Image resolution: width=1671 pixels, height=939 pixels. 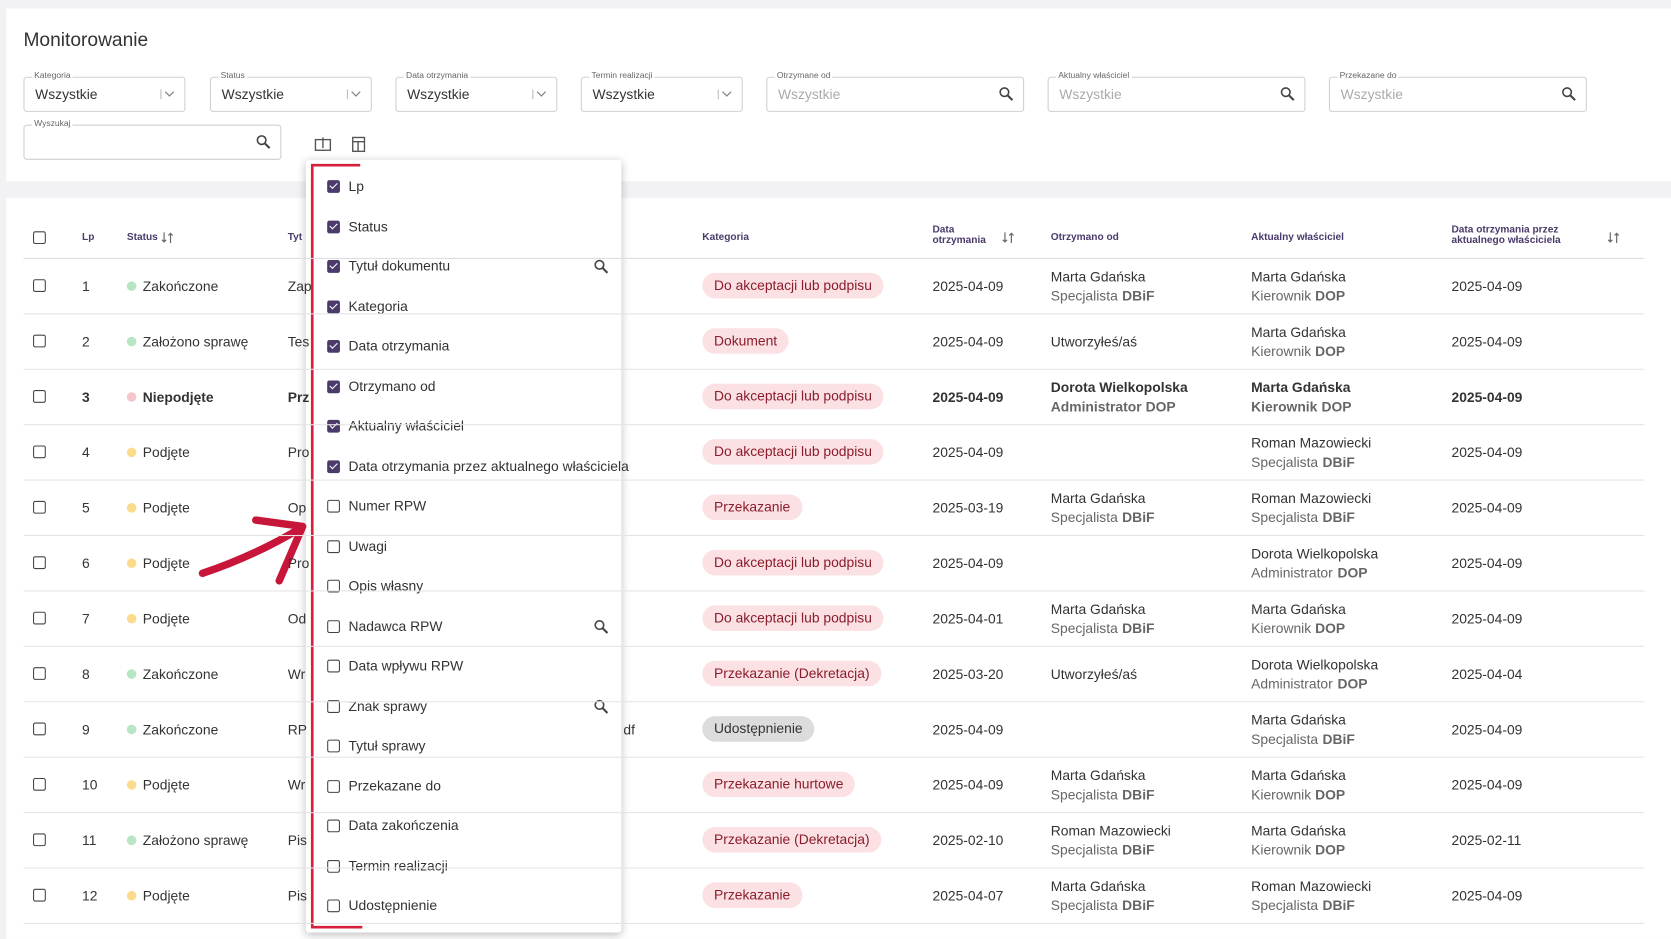 What do you see at coordinates (398, 865) in the screenshot?
I see `menu-label: Termin realizacji` at bounding box center [398, 865].